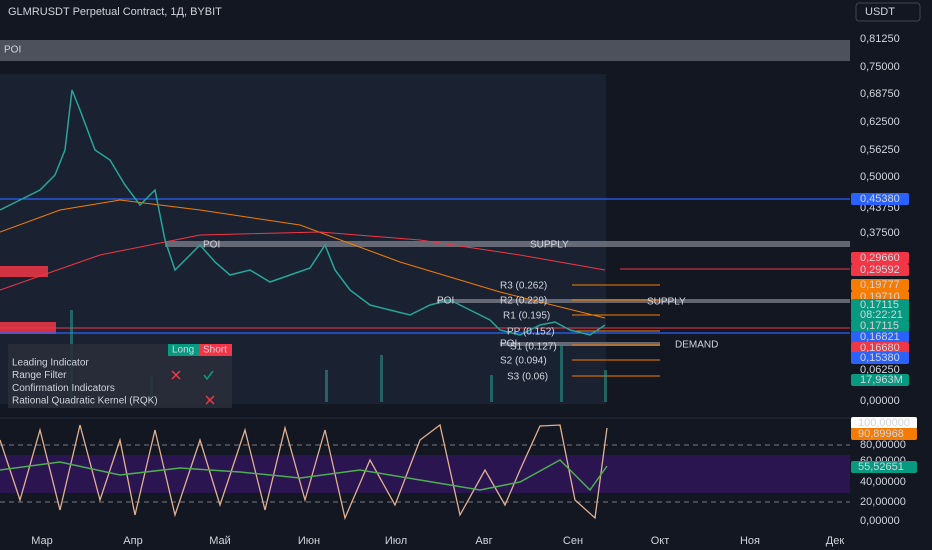 The height and width of the screenshot is (550, 932). I want to click on time-label: Июл, so click(396, 541).